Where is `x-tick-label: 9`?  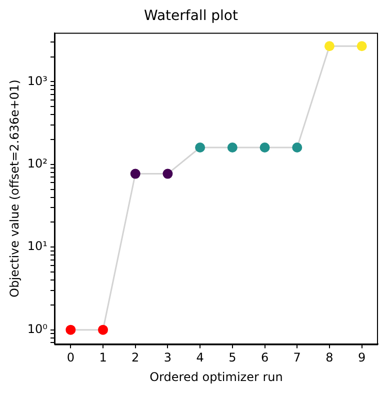 x-tick-label: 9 is located at coordinates (362, 357).